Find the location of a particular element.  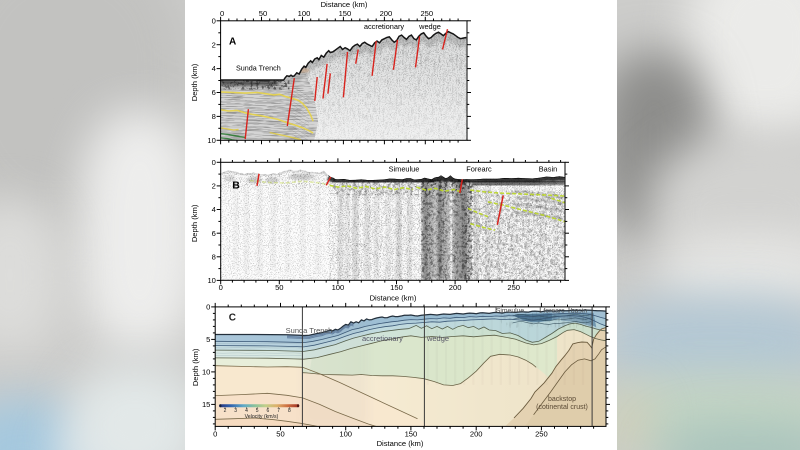

svg-text: 7 is located at coordinates (278, 411).